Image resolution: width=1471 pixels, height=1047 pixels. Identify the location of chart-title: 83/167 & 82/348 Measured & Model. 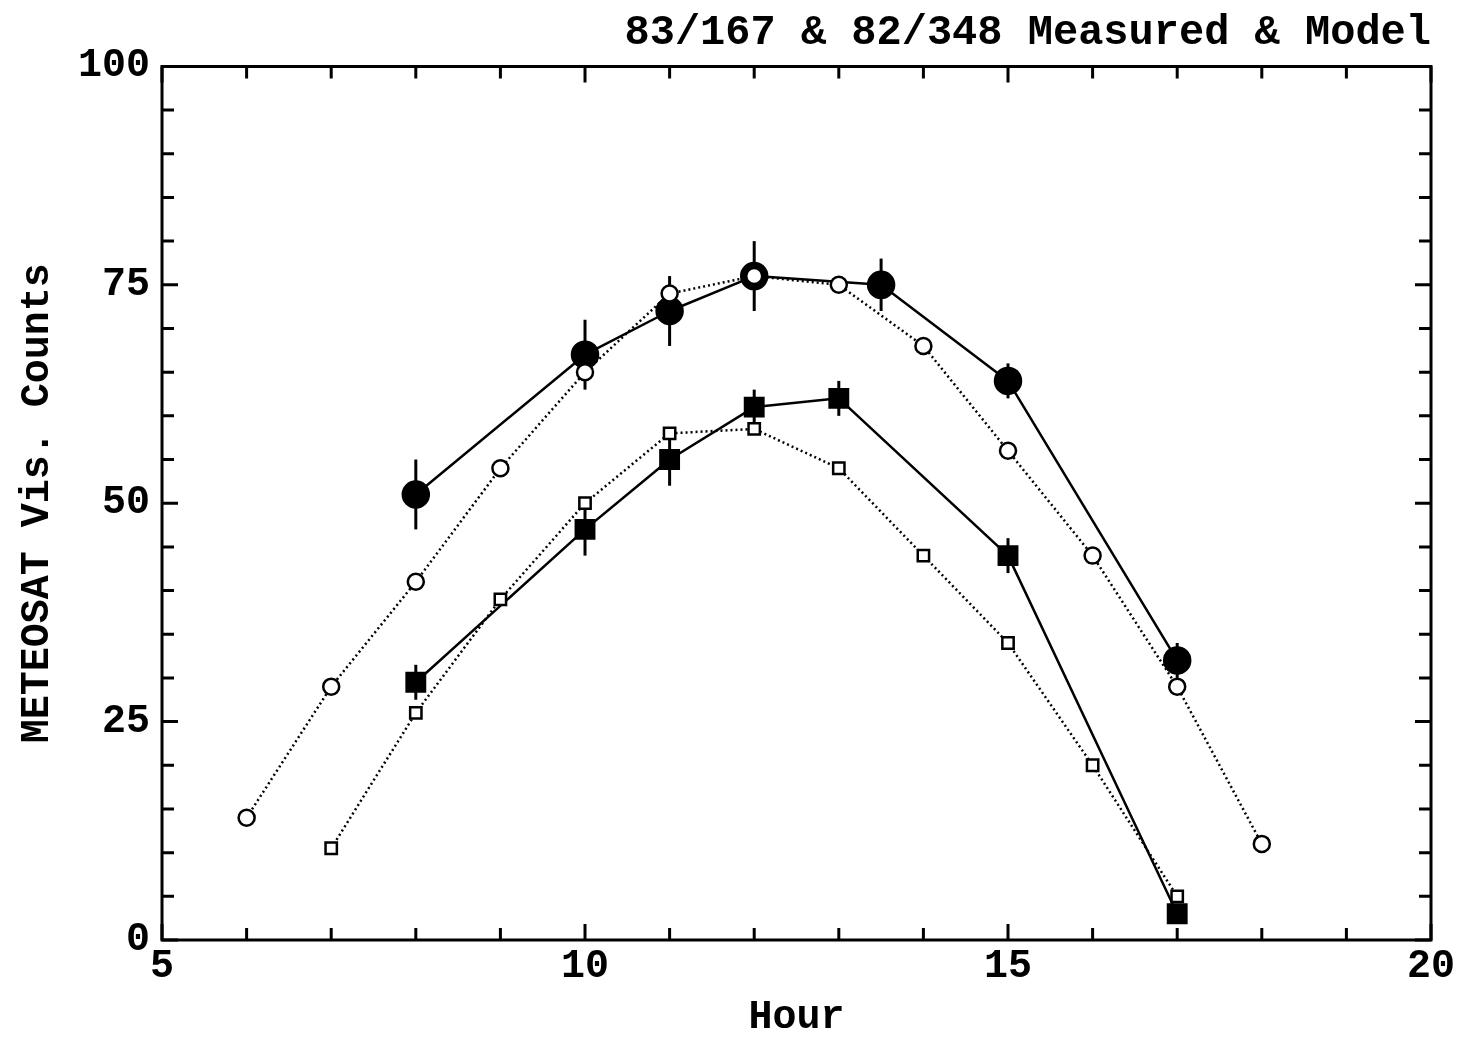
(1027, 32).